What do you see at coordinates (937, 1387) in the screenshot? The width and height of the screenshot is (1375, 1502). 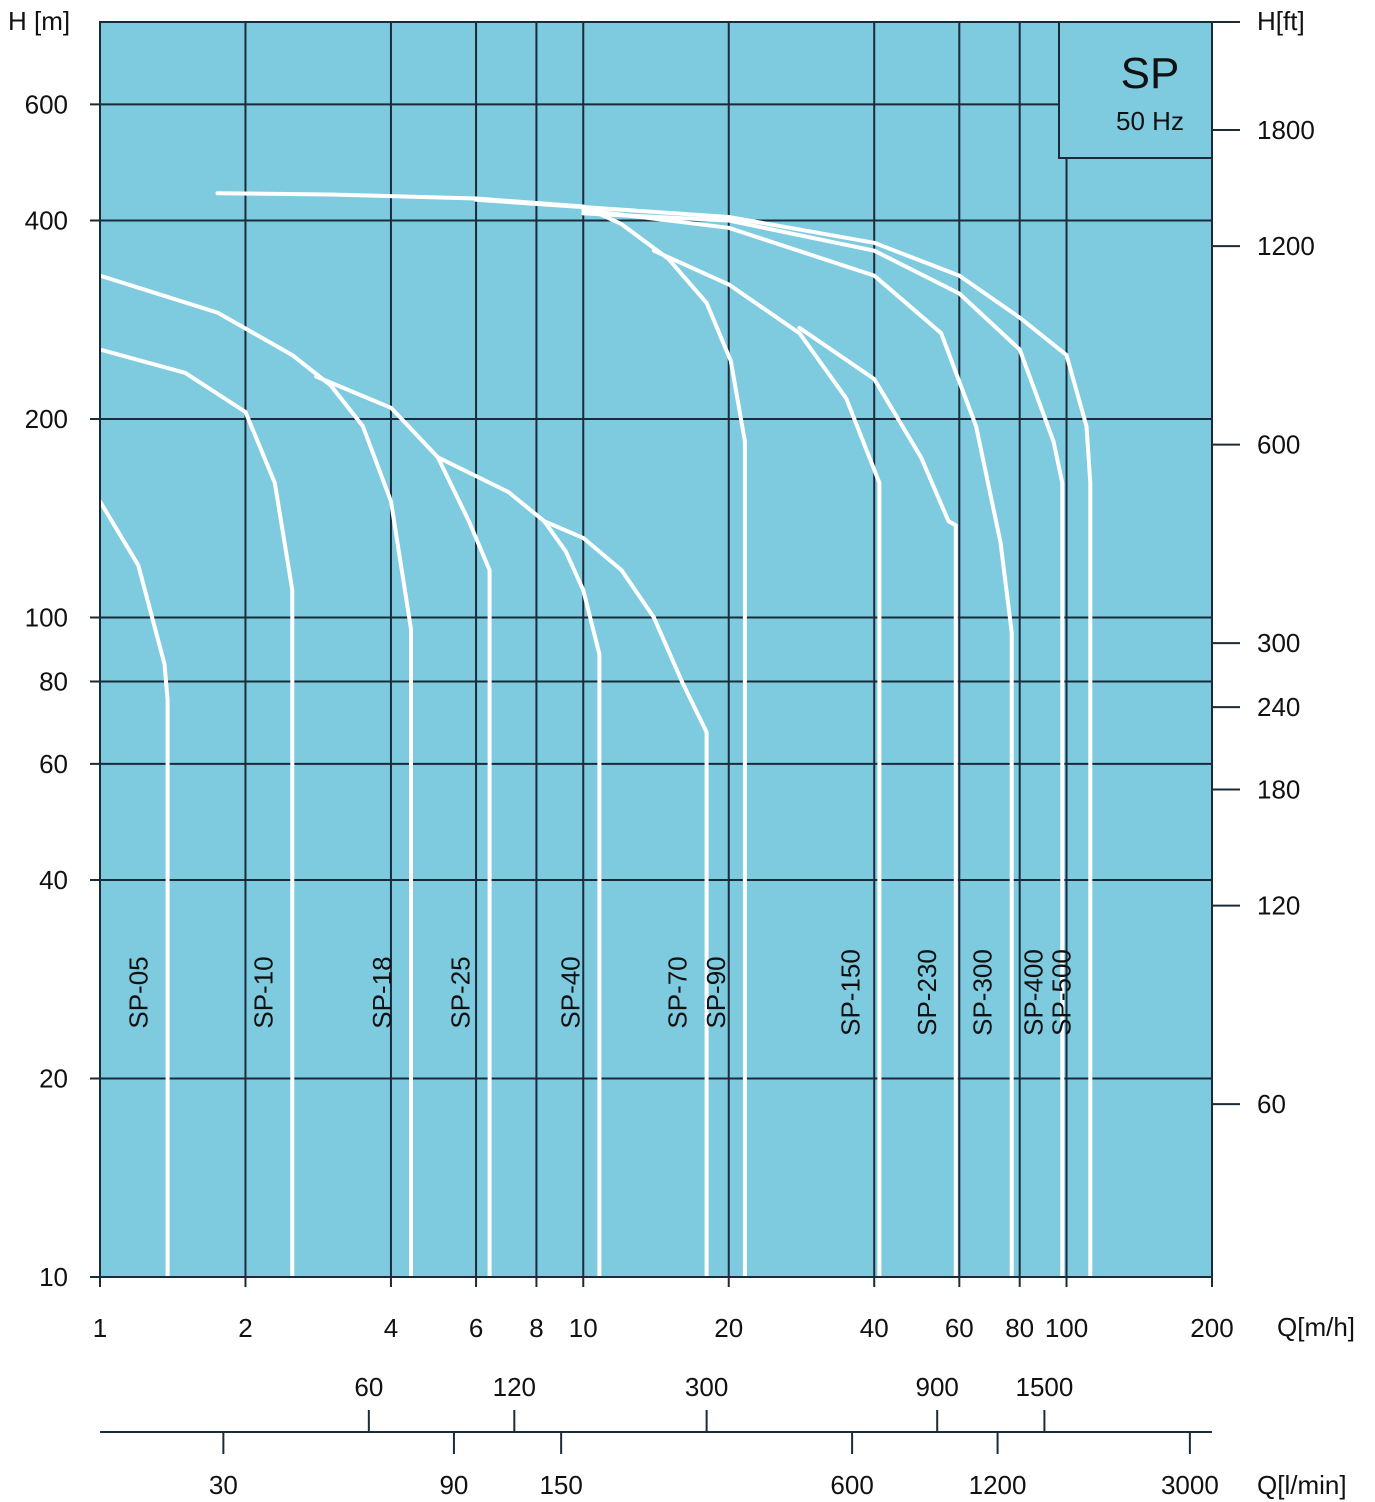 I see `lpm-tick-label-upper: 900` at bounding box center [937, 1387].